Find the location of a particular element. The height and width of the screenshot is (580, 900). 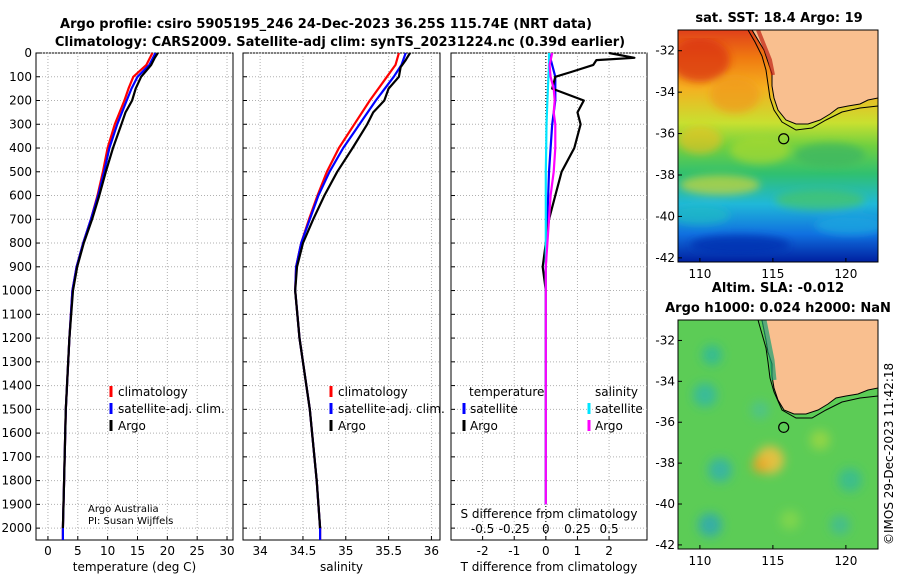

sst-argo-position-marker is located at coordinates (784, 139).